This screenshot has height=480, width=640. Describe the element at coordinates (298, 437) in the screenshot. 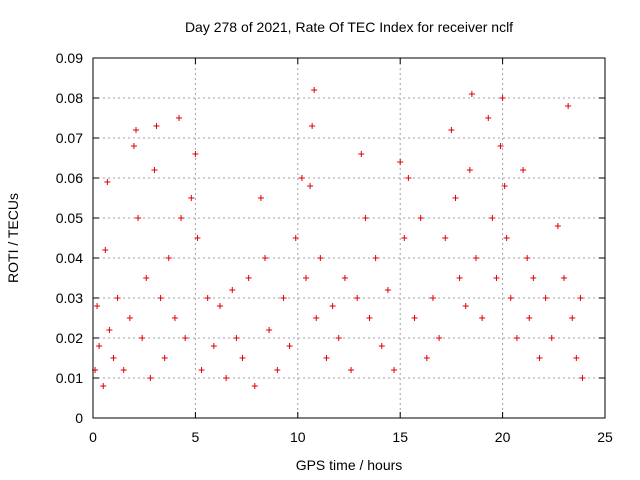

I see `x-tick-label: 10` at that location.